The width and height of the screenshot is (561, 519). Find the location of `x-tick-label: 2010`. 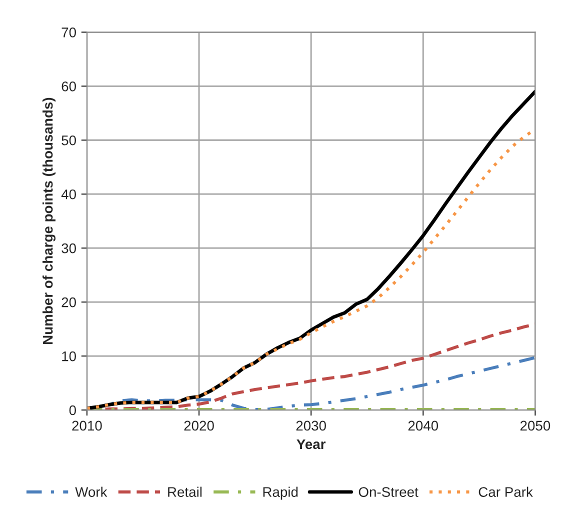

x-tick-label: 2010 is located at coordinates (87, 425).